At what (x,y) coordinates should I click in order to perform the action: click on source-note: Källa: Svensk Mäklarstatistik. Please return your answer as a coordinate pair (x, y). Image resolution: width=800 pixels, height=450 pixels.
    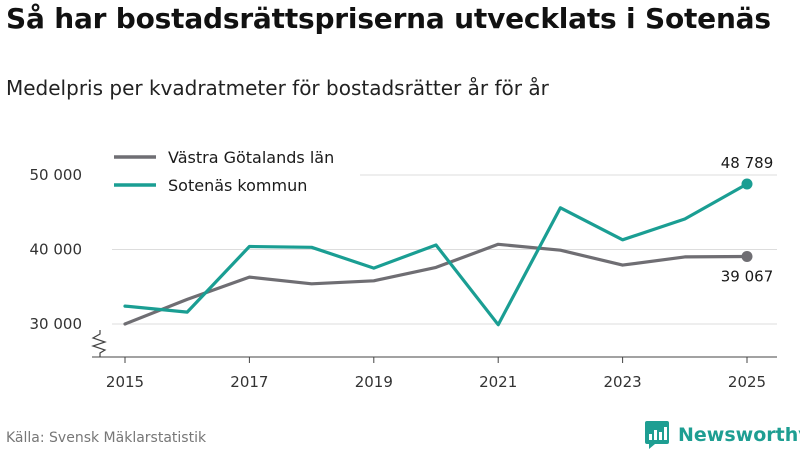
    Looking at the image, I should click on (106, 438).